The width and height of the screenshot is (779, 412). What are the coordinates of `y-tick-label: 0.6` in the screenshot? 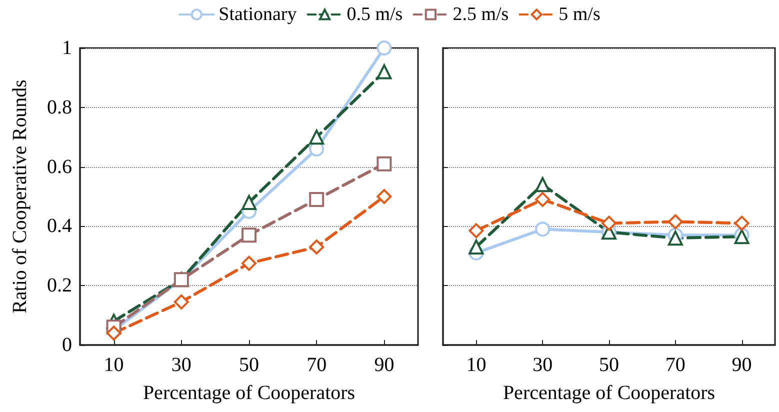 It's located at (59, 167).